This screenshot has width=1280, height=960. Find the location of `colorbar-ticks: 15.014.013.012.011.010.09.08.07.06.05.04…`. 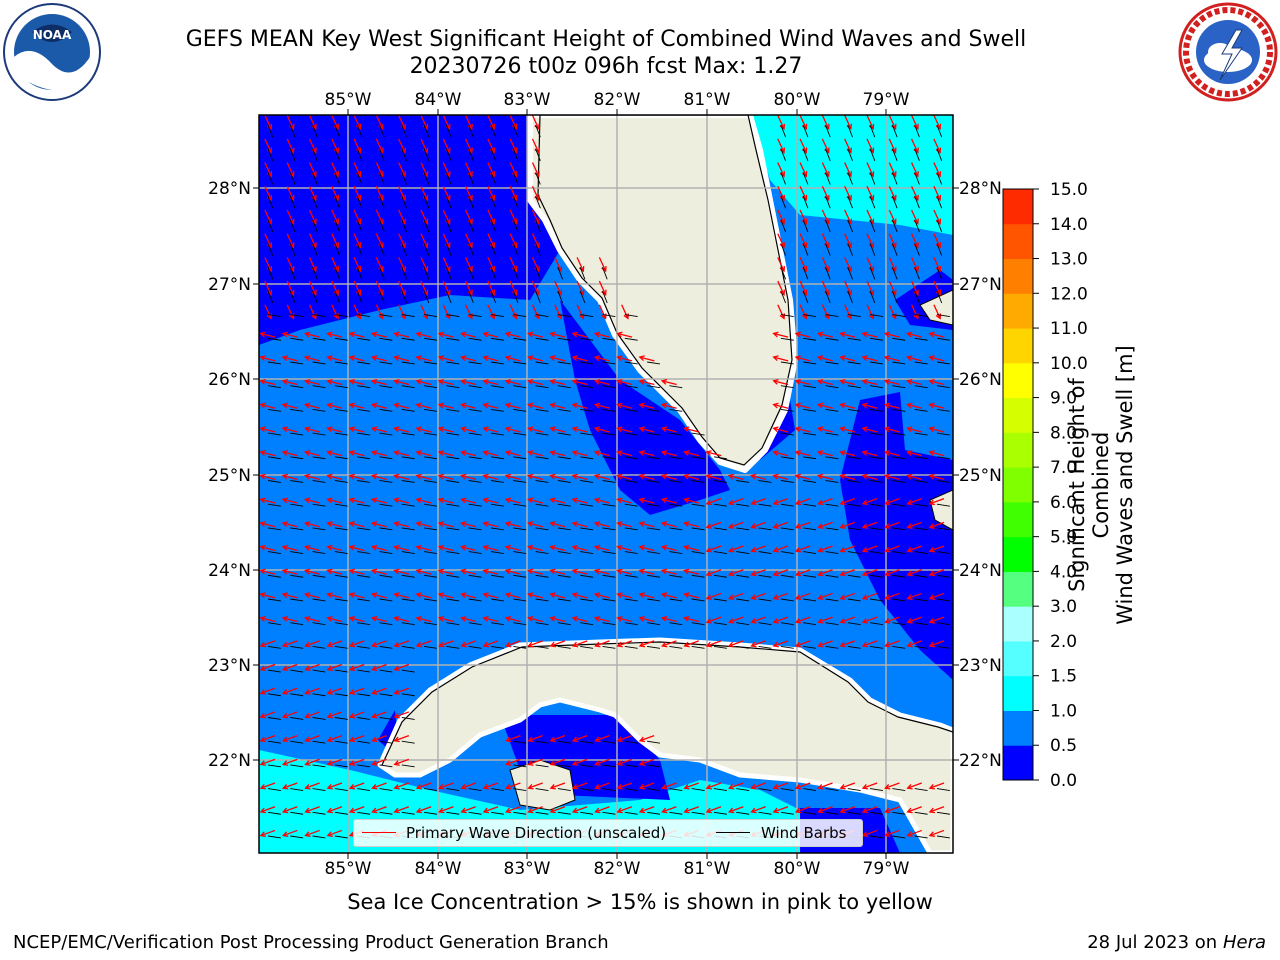

colorbar-ticks: 15.014.013.012.011.010.09.08.07.06.05.04… is located at coordinates (1060, 485).